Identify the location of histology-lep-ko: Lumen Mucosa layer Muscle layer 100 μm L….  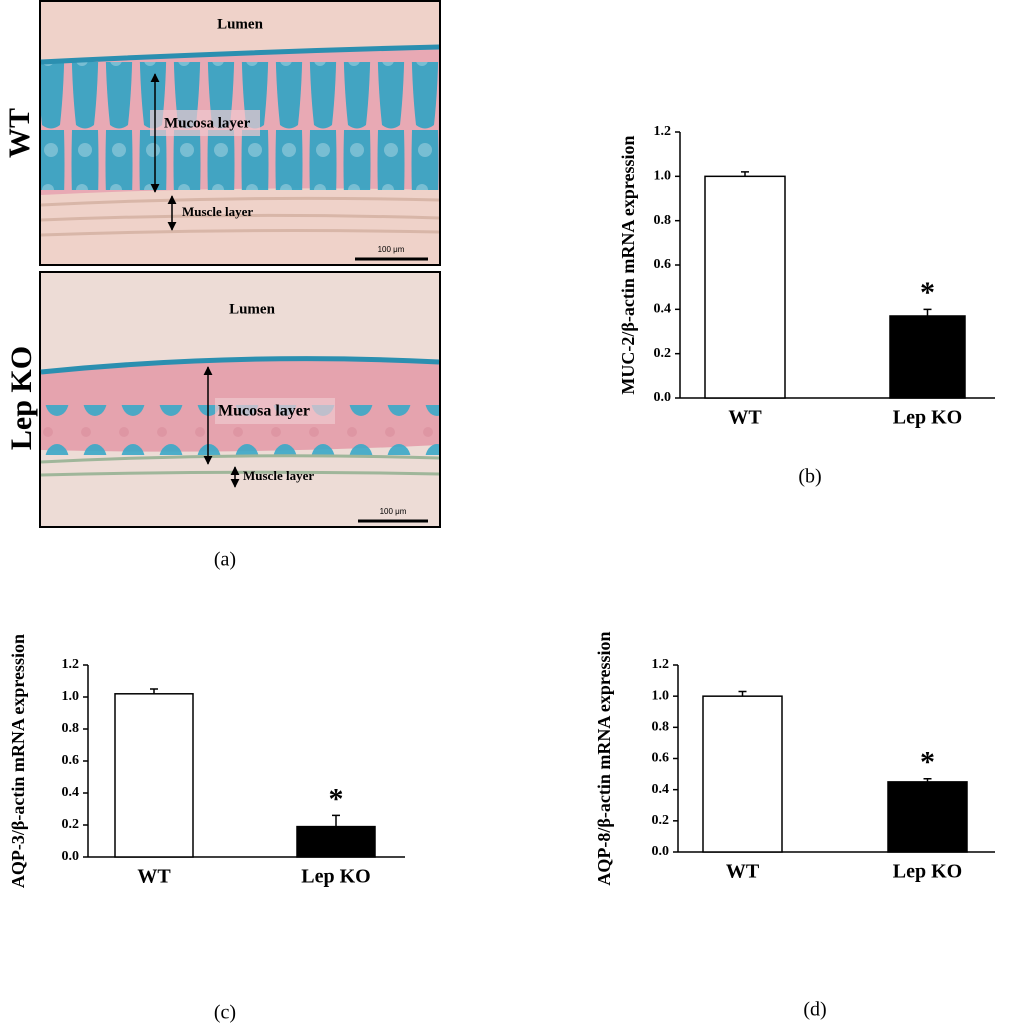
(223, 399).